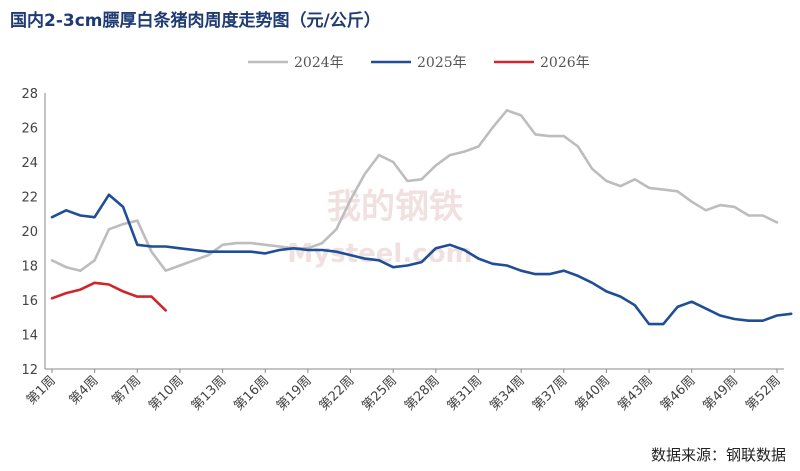 The height and width of the screenshot is (471, 800). I want to click on x-tick-label: 第43周, so click(635, 393).